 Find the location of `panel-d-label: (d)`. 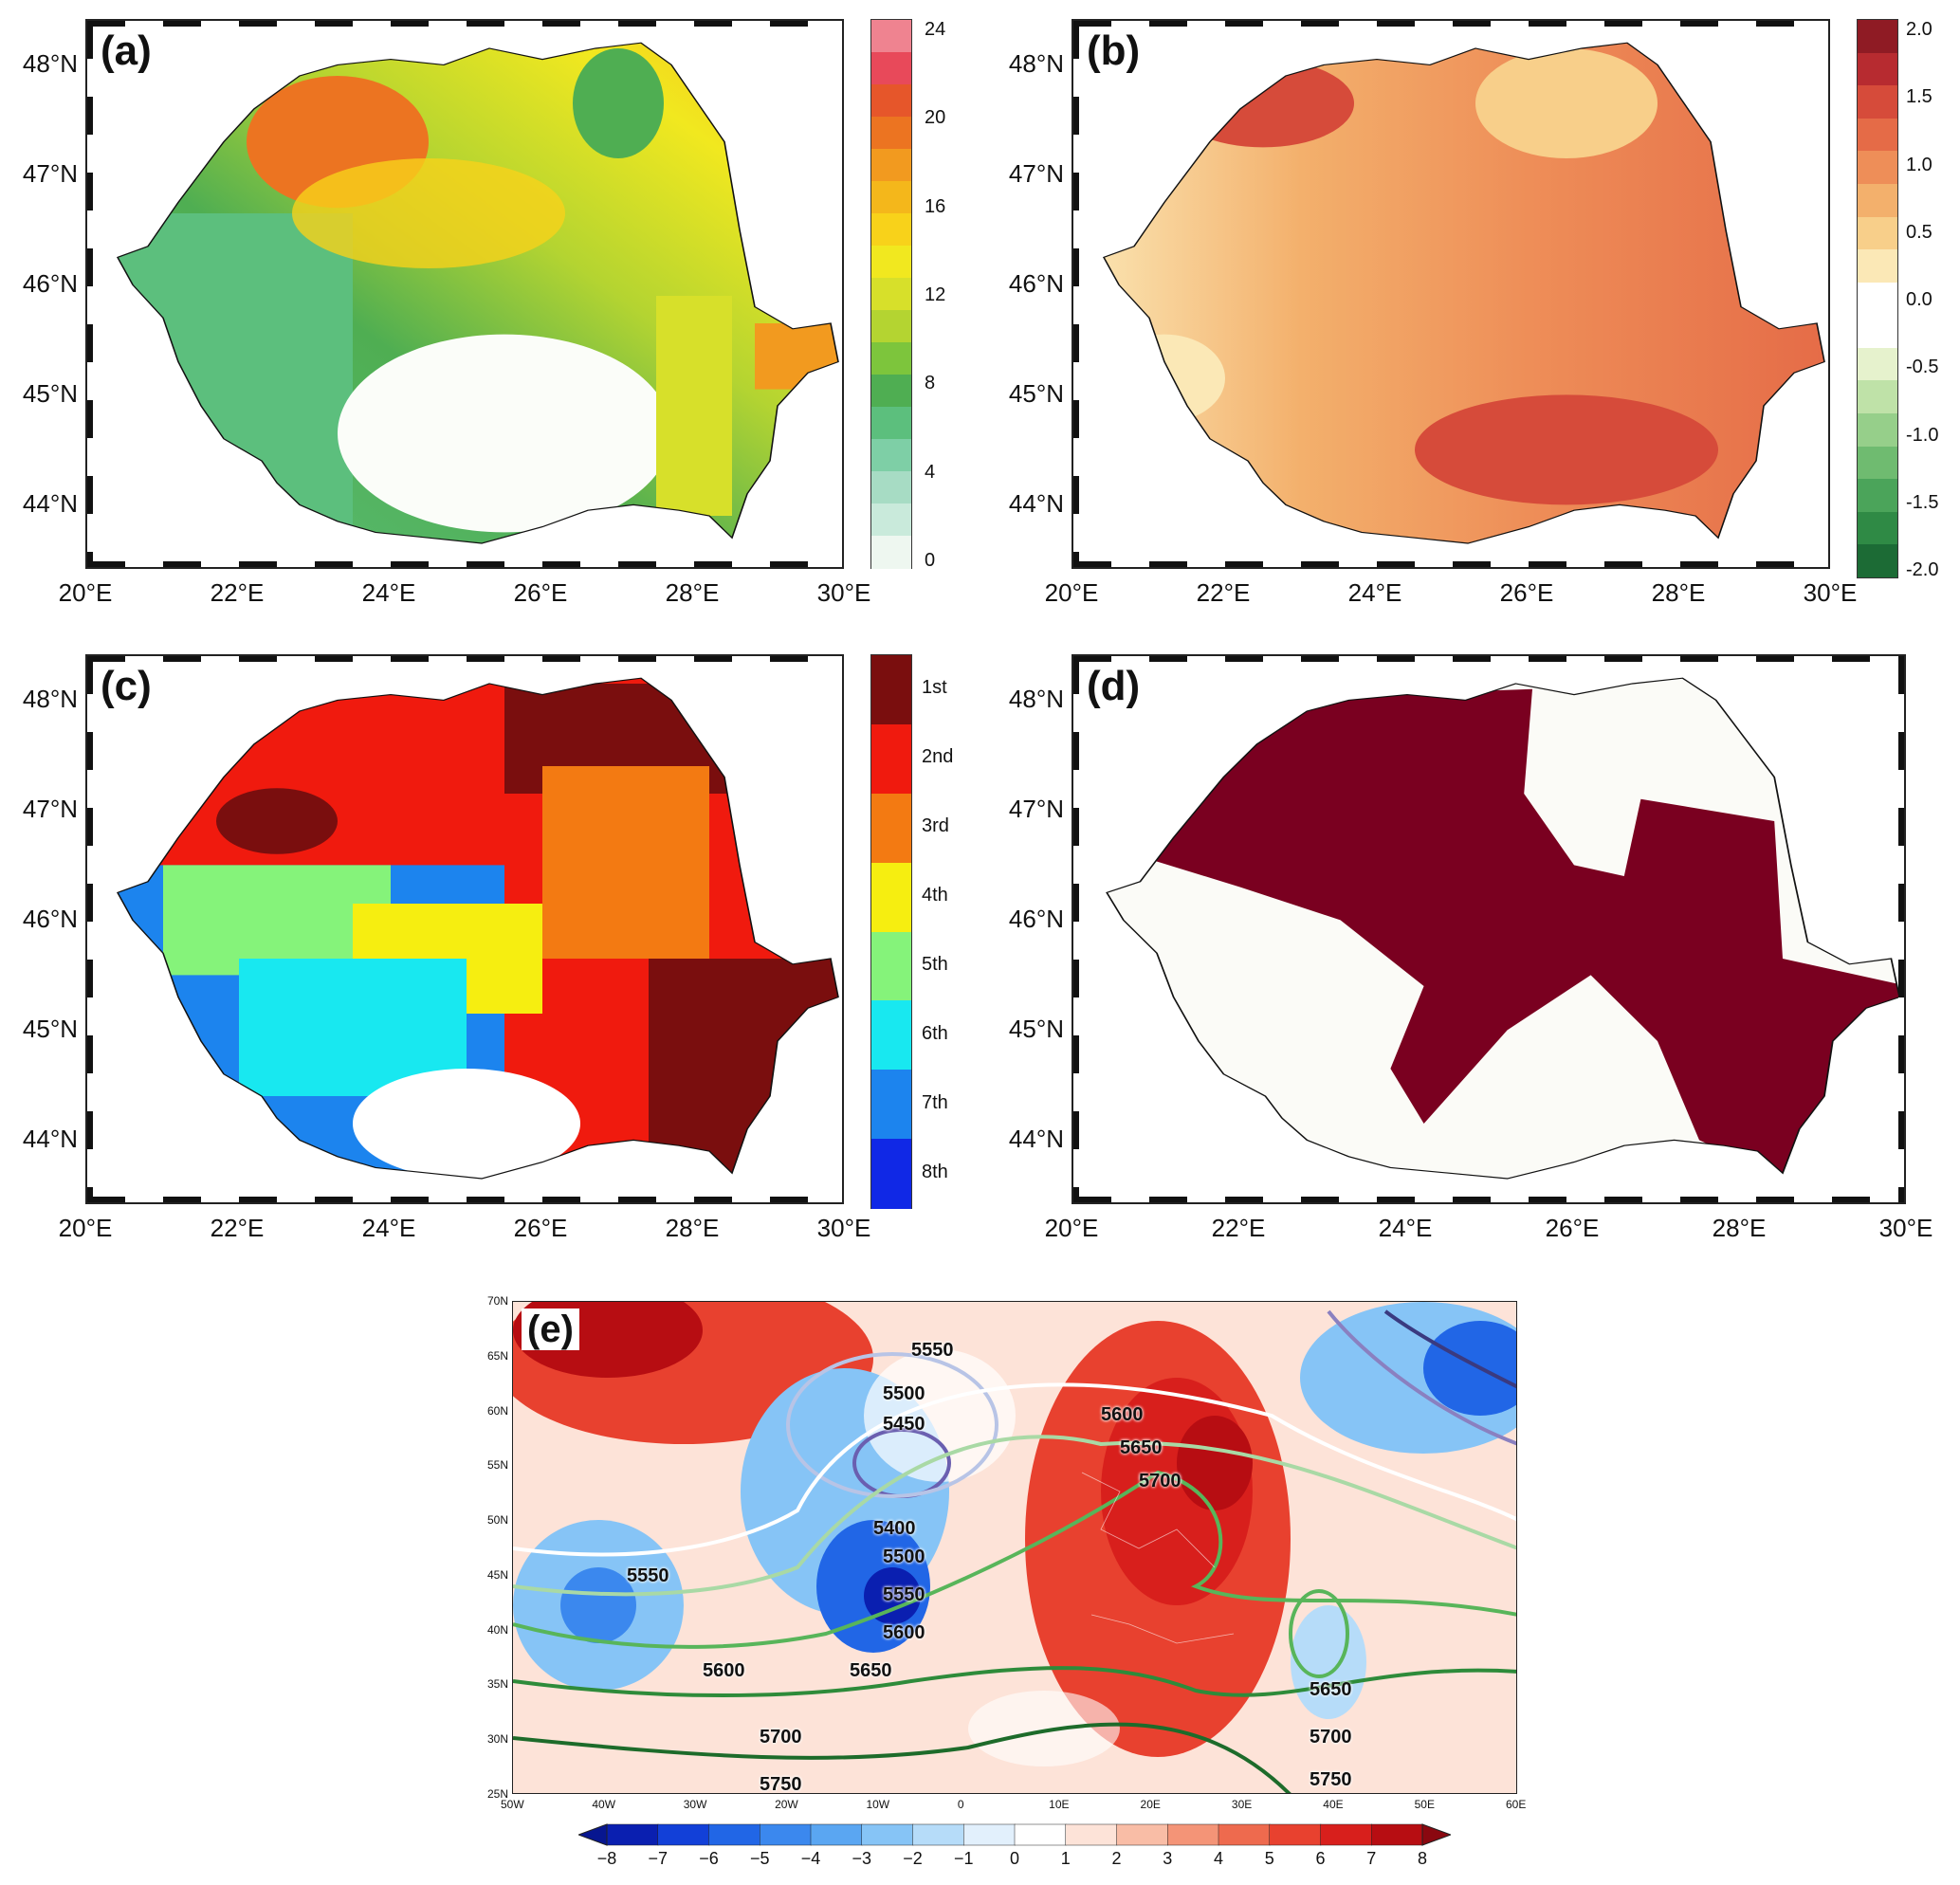

panel-d-label: (d) is located at coordinates (1113, 686).